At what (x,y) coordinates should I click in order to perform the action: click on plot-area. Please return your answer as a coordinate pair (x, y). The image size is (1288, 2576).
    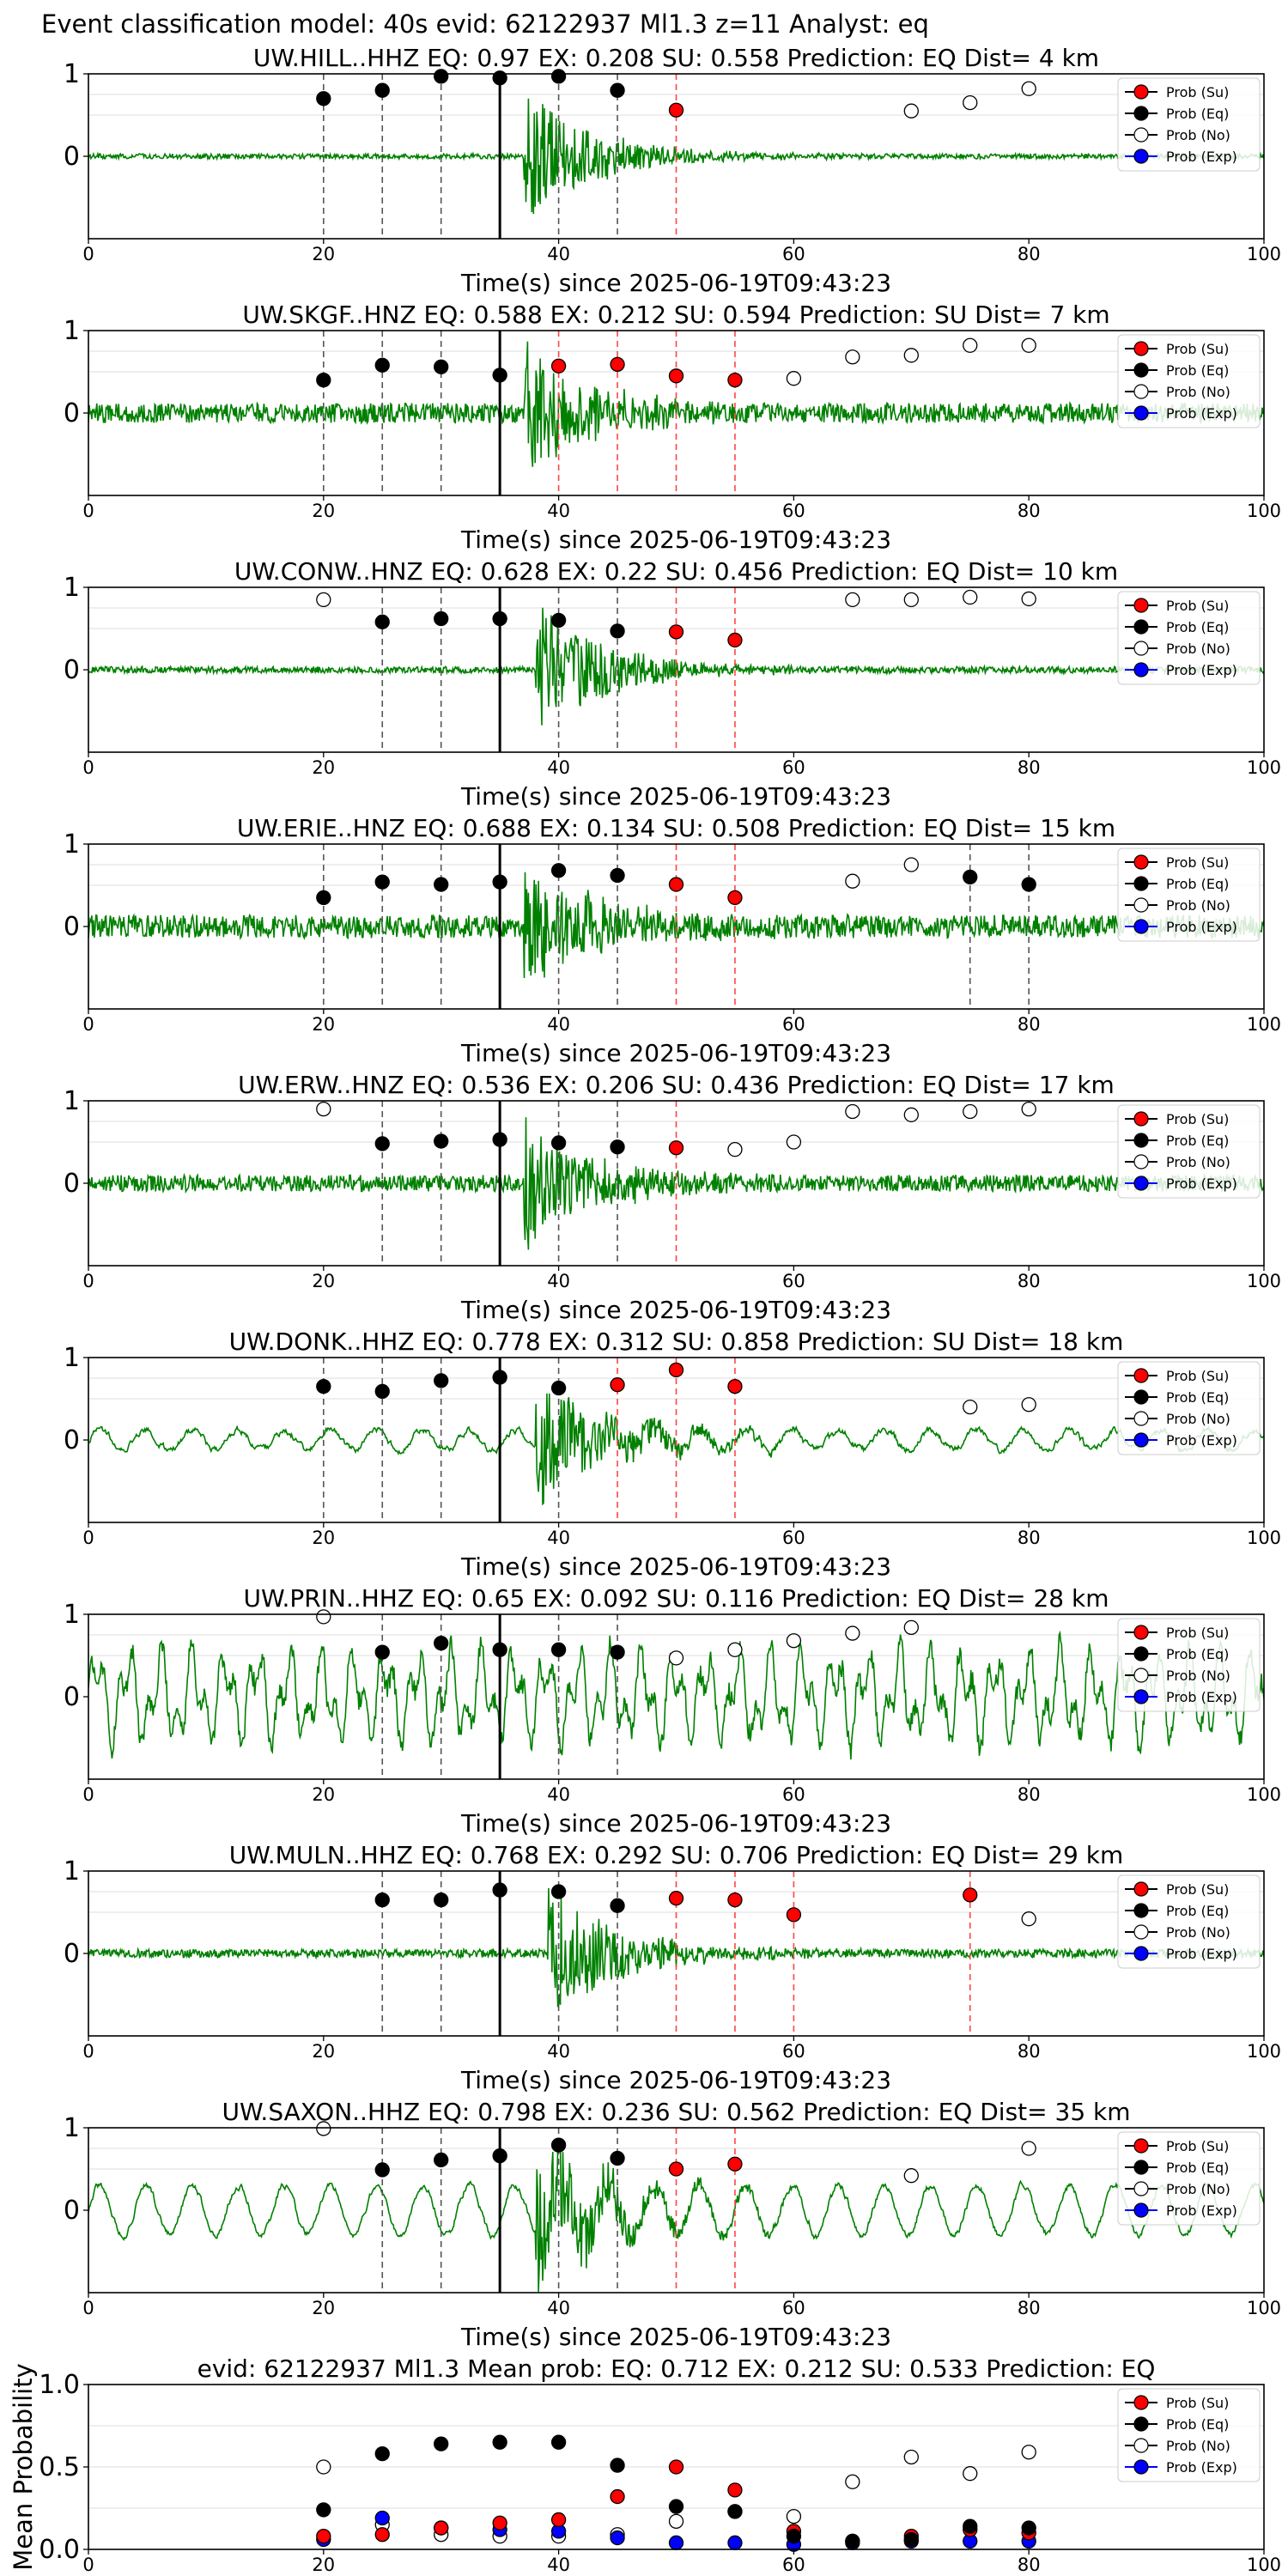
    Looking at the image, I should click on (676, 1184).